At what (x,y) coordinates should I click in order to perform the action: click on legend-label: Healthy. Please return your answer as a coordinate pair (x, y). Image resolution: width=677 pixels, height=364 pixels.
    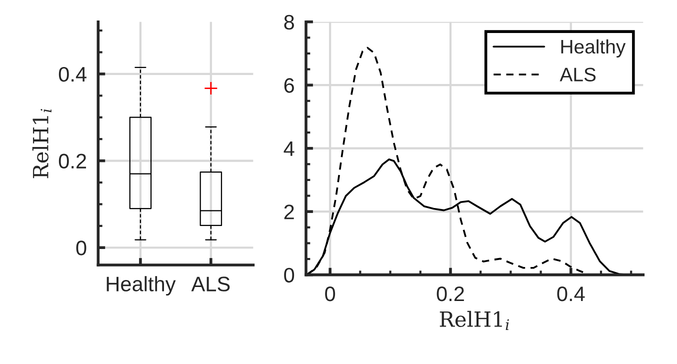
    Looking at the image, I should click on (593, 48).